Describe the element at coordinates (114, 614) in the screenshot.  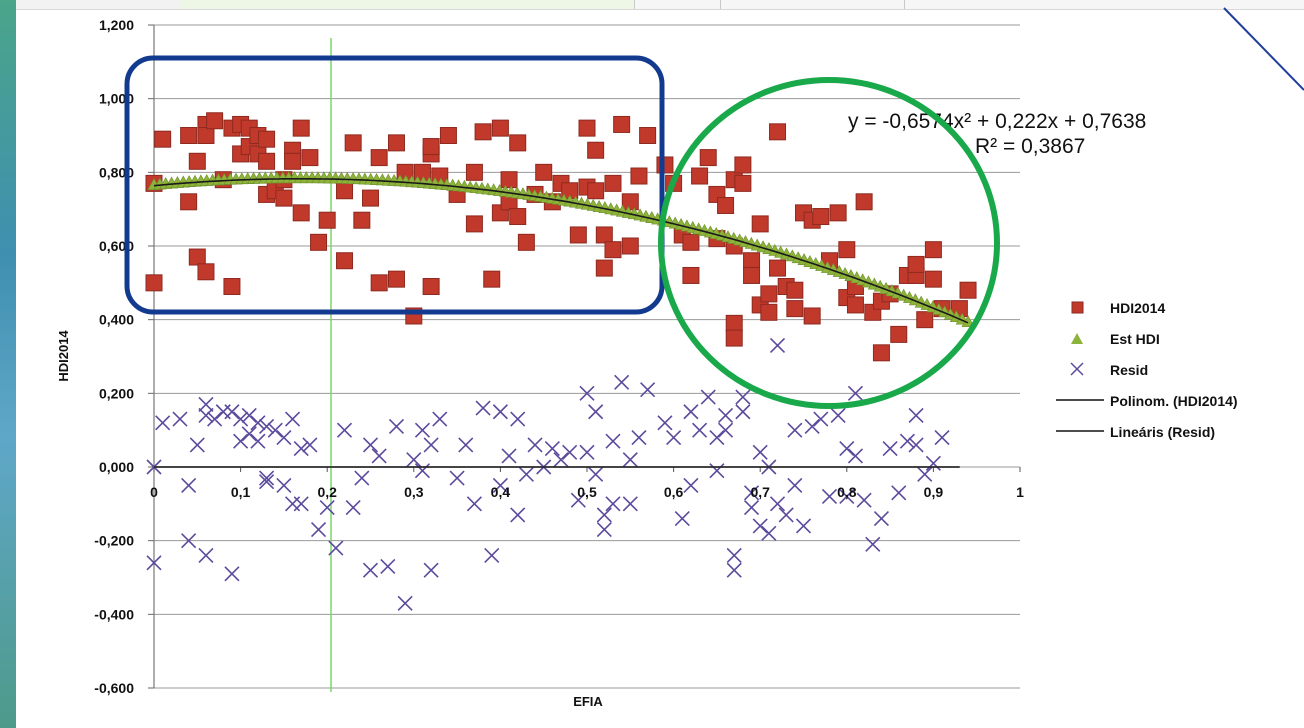
I see `y-tick-label: -0,400` at that location.